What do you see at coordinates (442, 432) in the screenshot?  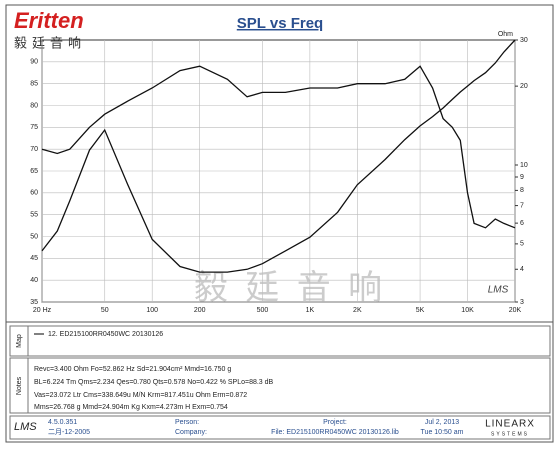 I see `footer-time: Tue 10:50 am` at bounding box center [442, 432].